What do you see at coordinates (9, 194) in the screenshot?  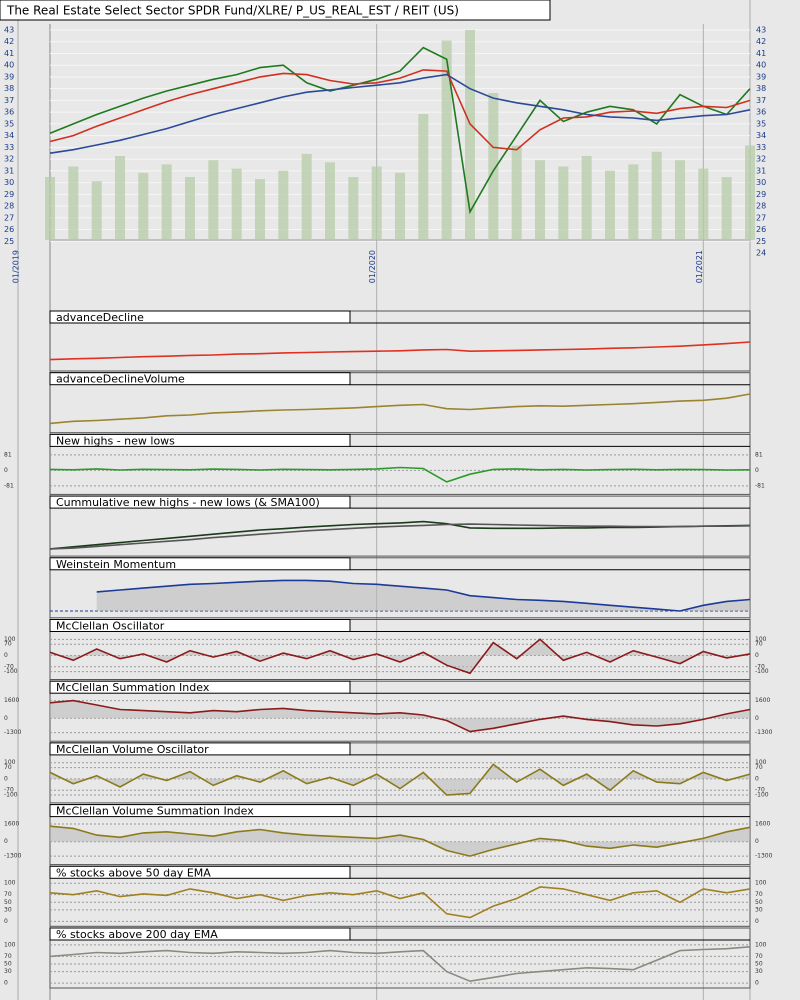 I see `y-tick-label: 29` at bounding box center [9, 194].